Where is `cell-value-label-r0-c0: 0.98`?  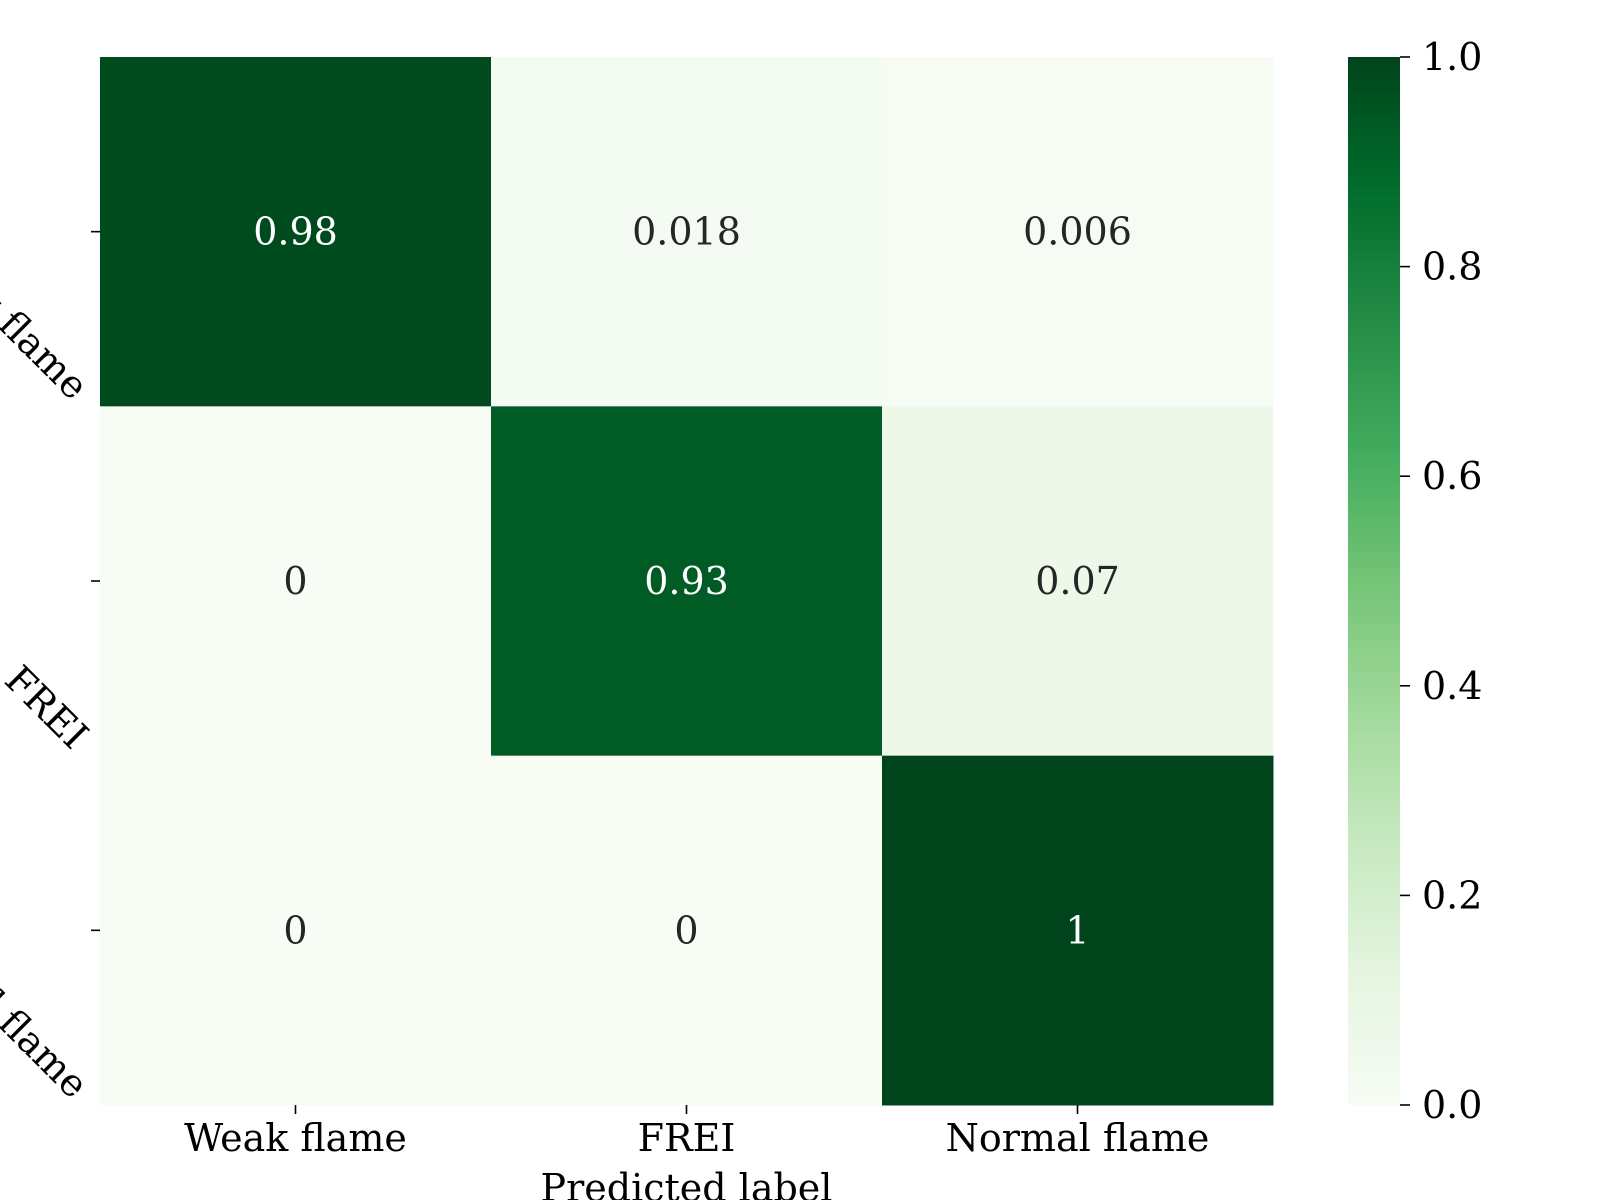 cell-value-label-r0-c0: 0.98 is located at coordinates (295, 232).